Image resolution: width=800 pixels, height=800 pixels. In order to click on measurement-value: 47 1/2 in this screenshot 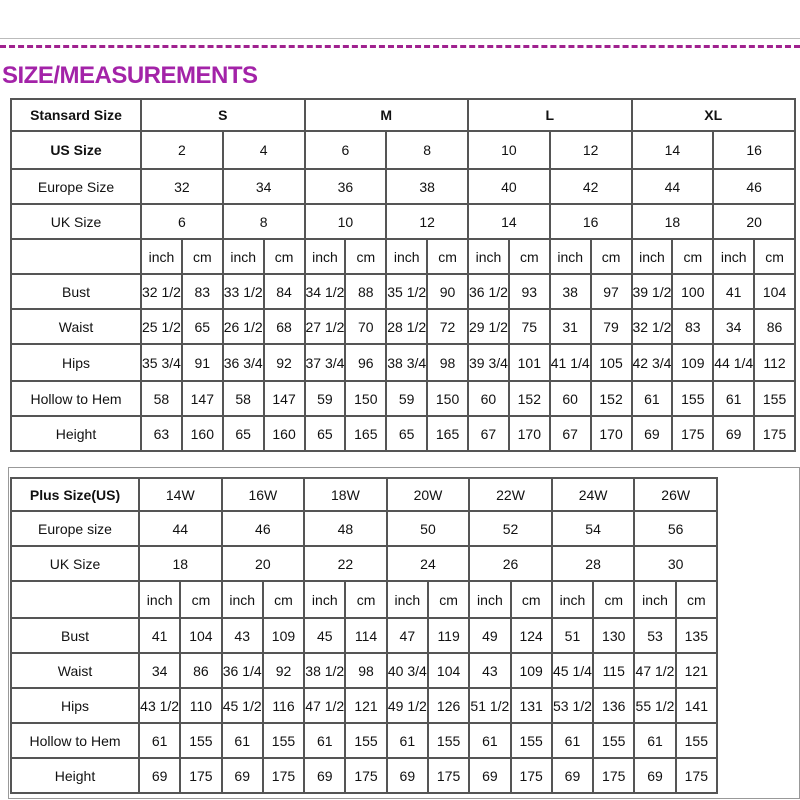, I will do `click(655, 670)`.